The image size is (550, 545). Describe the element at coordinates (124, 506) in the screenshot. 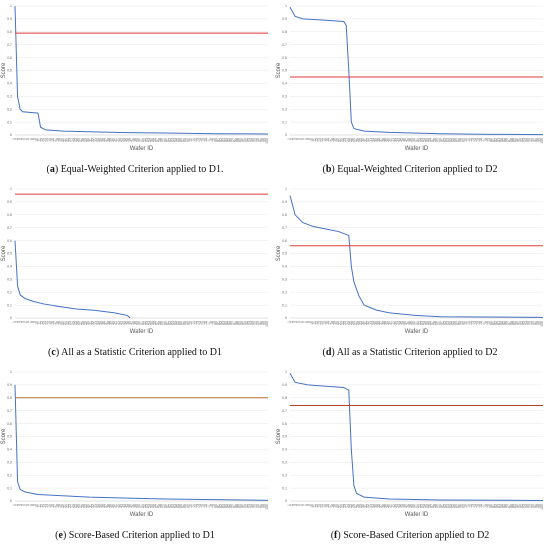

I see `x-tick-label: 44` at that location.